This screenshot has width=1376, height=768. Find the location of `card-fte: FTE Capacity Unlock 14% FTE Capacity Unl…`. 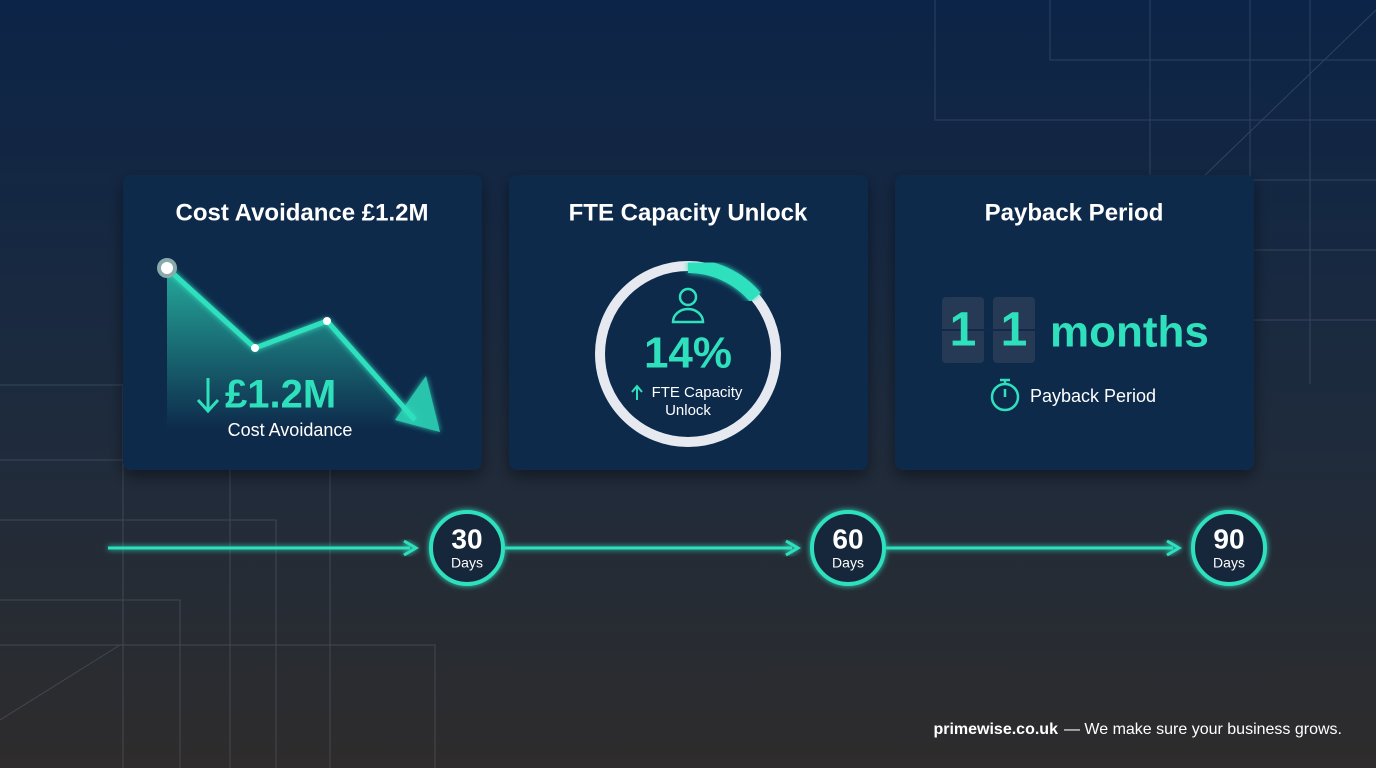

card-fte: FTE Capacity Unlock 14% FTE Capacity Unl… is located at coordinates (688, 322).